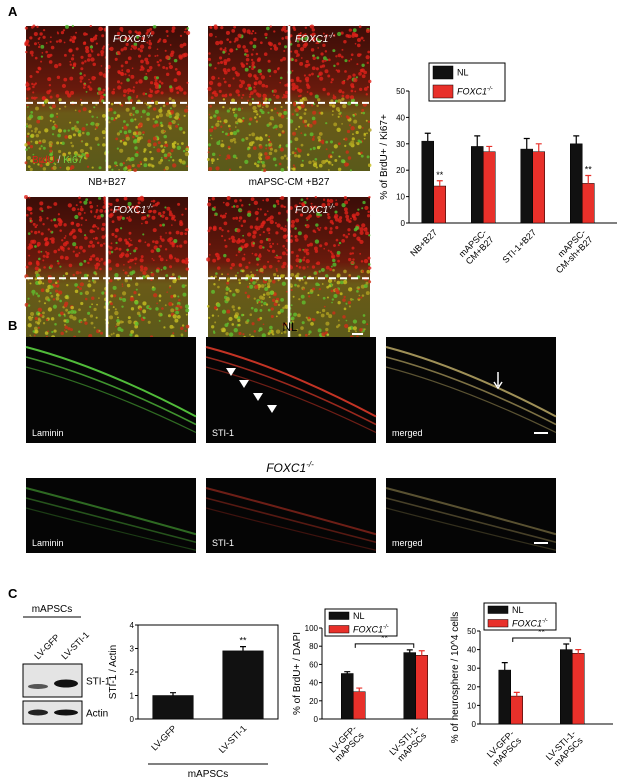 This screenshot has height=781, width=617. Describe the element at coordinates (233, 739) in the screenshot. I see `x-tick-label: LV-STI-1` at that location.